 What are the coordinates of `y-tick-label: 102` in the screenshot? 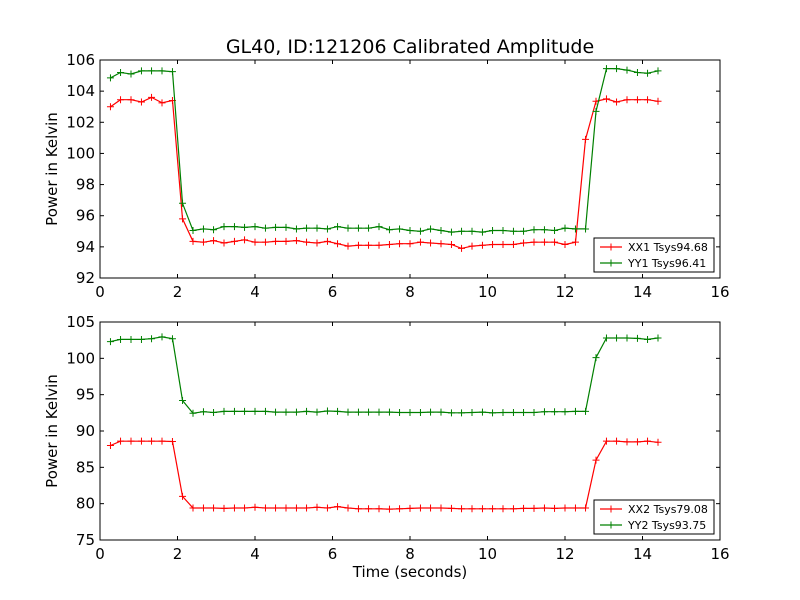 It's located at (80, 122).